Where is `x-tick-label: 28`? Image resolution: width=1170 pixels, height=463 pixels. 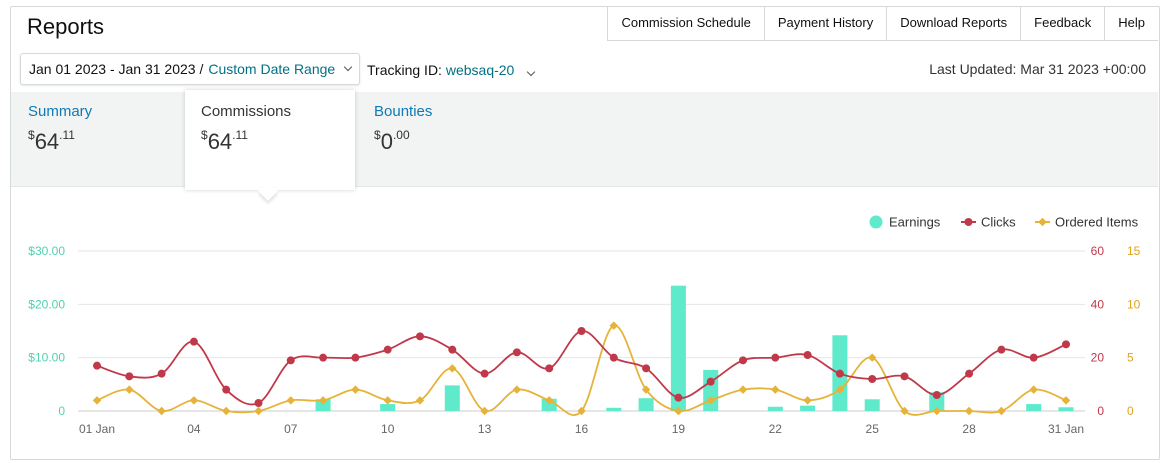
x-tick-label: 28 is located at coordinates (969, 429).